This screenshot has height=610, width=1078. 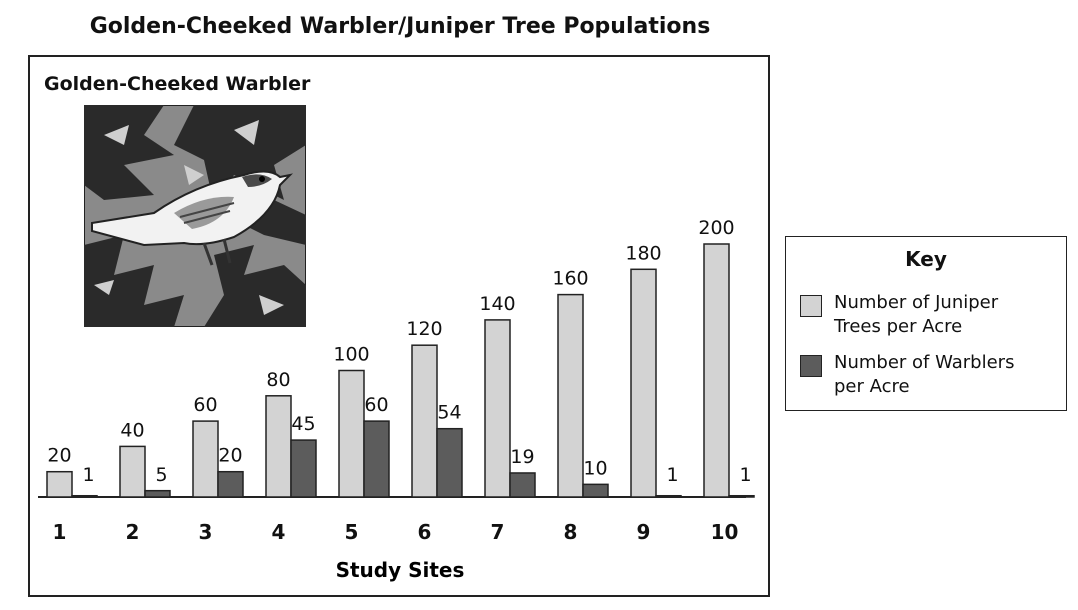 What do you see at coordinates (206, 532) in the screenshot?
I see `x-tick-label-3: 3` at bounding box center [206, 532].